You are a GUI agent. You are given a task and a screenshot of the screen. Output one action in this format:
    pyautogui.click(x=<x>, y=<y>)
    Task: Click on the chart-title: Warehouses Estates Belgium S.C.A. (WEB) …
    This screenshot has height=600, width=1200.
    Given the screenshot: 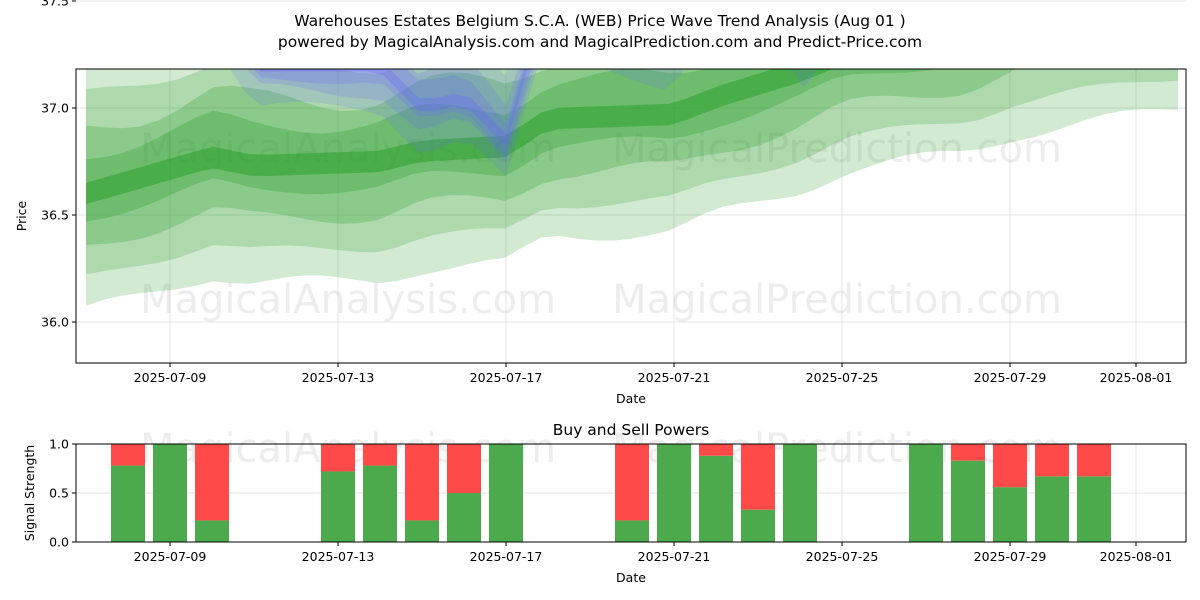 What is the action you would take?
    pyautogui.click(x=599, y=21)
    